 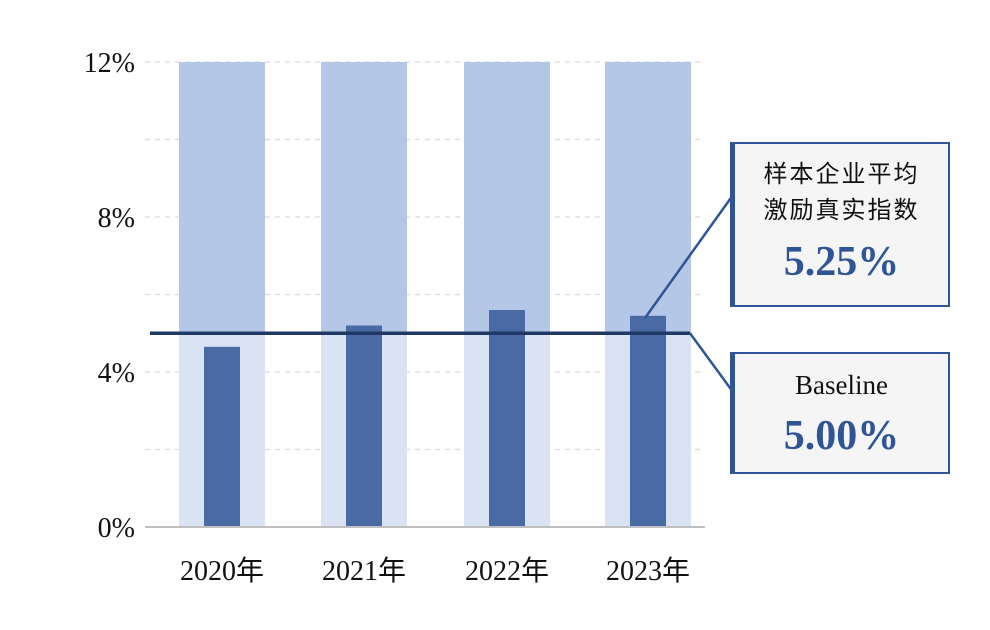 I want to click on y-tick-label: 12%, so click(x=109, y=63).